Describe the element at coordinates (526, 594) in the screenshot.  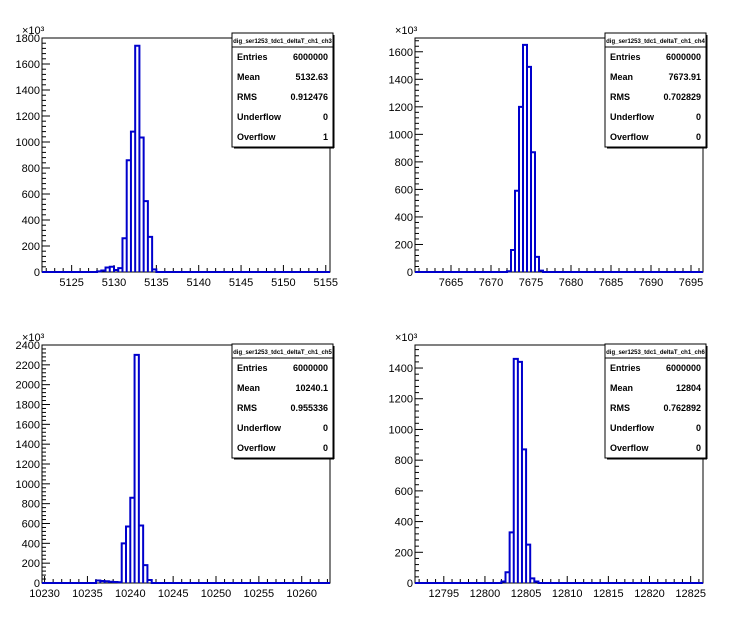
I see `x-tick-label: 12805` at that location.